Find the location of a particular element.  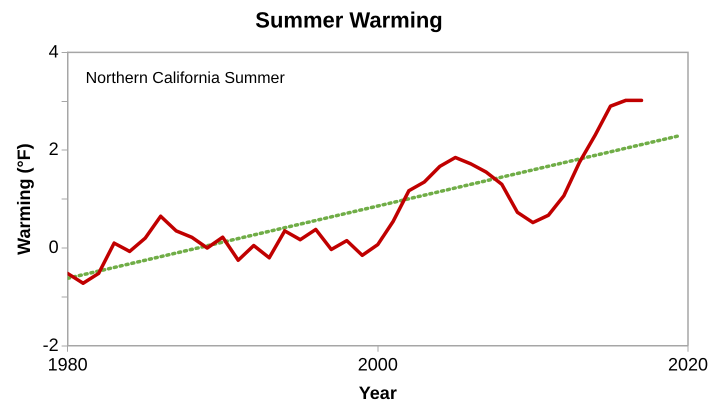

y-axis-title: Warming (°F) is located at coordinates (24, 199).